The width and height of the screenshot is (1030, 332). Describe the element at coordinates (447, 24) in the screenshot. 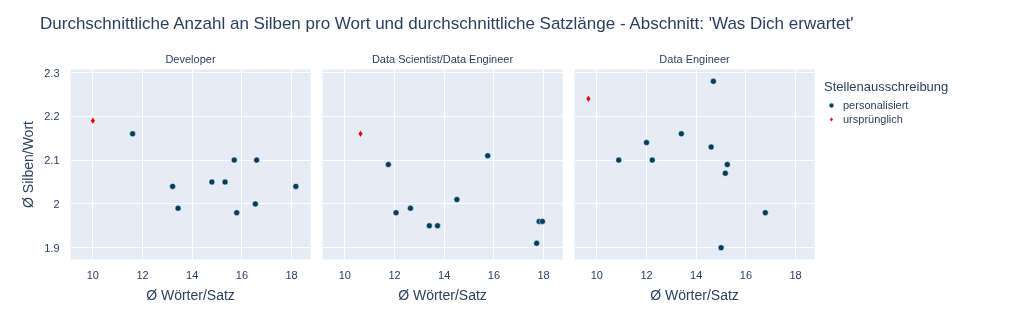

I see `text: Durchschnittliche Anzahl an Silben pro Wort und durchschnittliche Satzlänge - Abschnitt: 'Was Dich erwartet'` at that location.